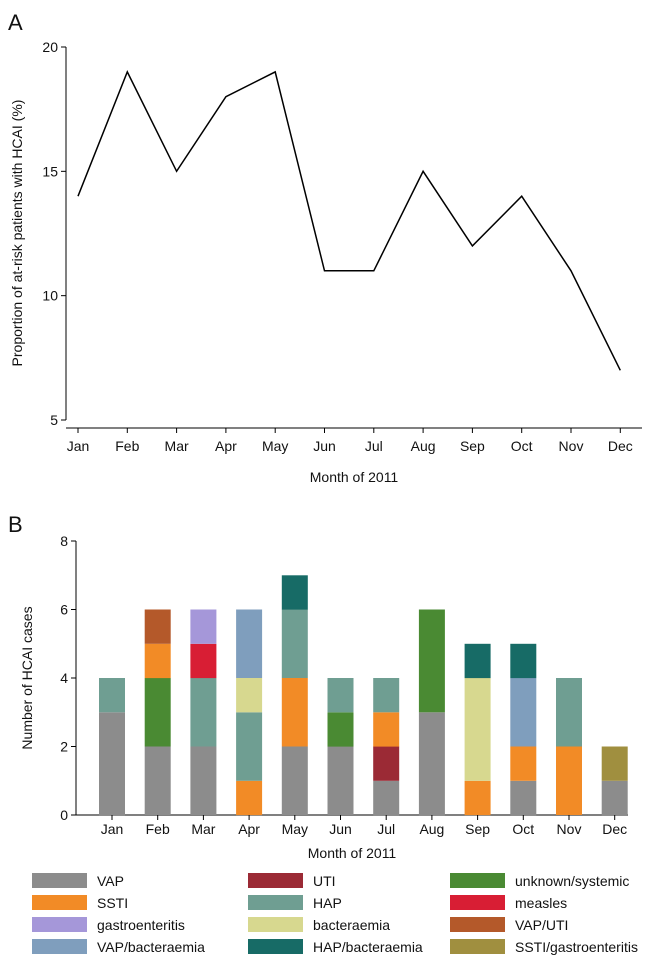 The image size is (669, 958). What do you see at coordinates (576, 947) in the screenshot?
I see `legend-label: SSTI/gastroenteritis` at bounding box center [576, 947].